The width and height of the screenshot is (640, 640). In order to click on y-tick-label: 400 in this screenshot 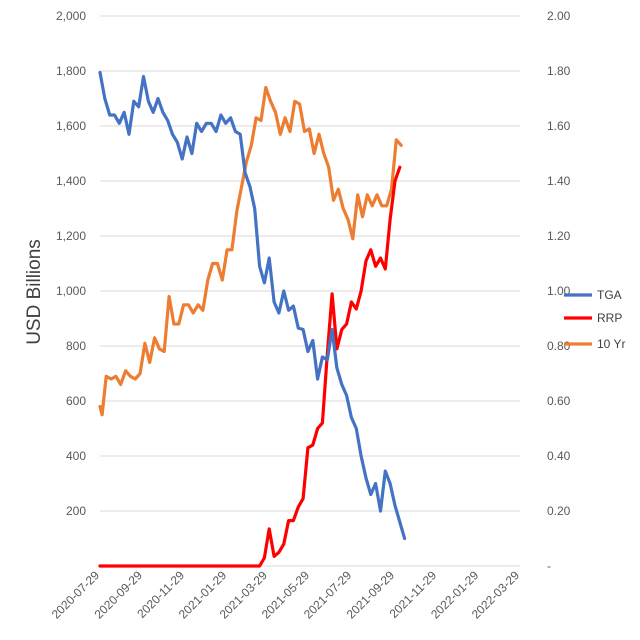, I will do `click(76, 456)`.